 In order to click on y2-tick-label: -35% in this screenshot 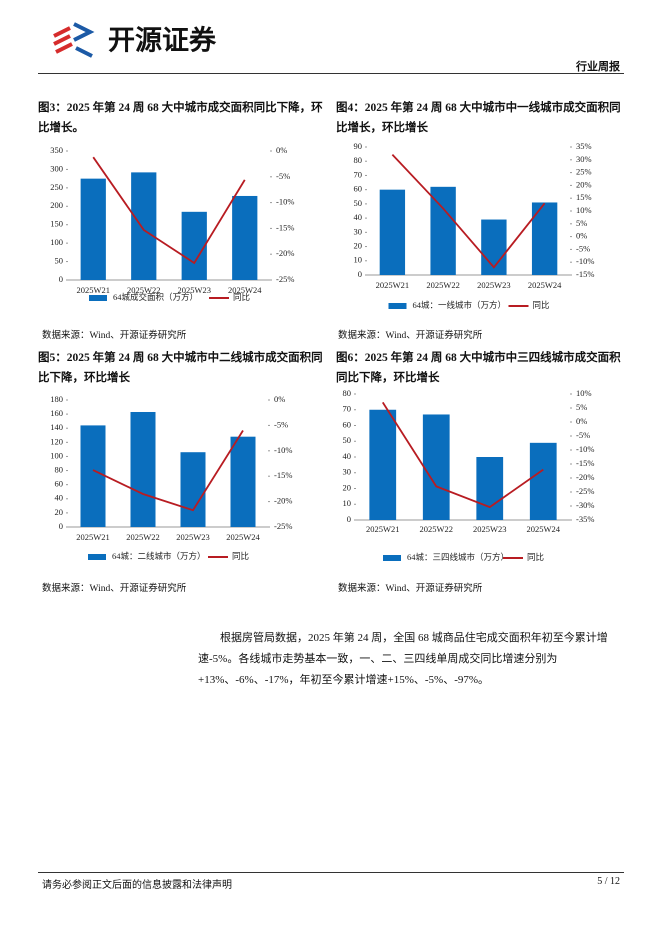, I will do `click(585, 519)`.